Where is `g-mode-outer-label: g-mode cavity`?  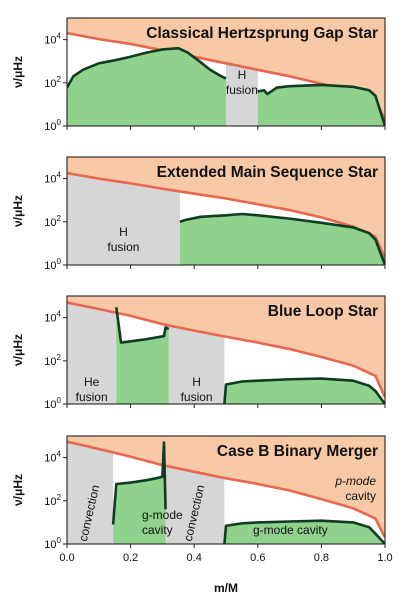
g-mode-outer-label: g-mode cavity is located at coordinates (290, 530).